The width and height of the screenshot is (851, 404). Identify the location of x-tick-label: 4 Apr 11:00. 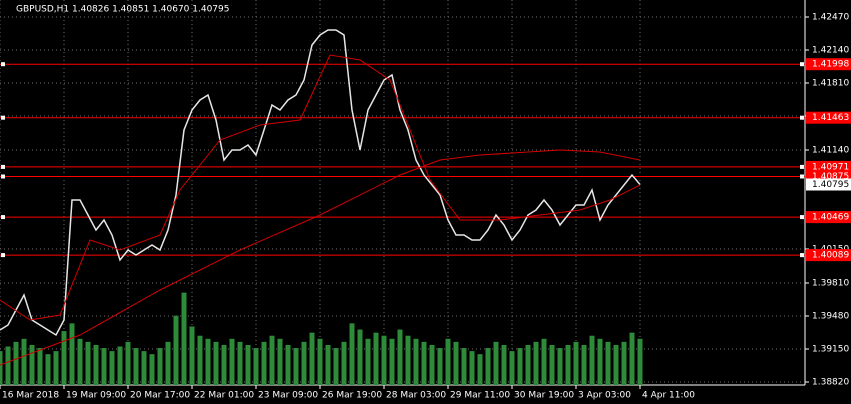
(668, 396).